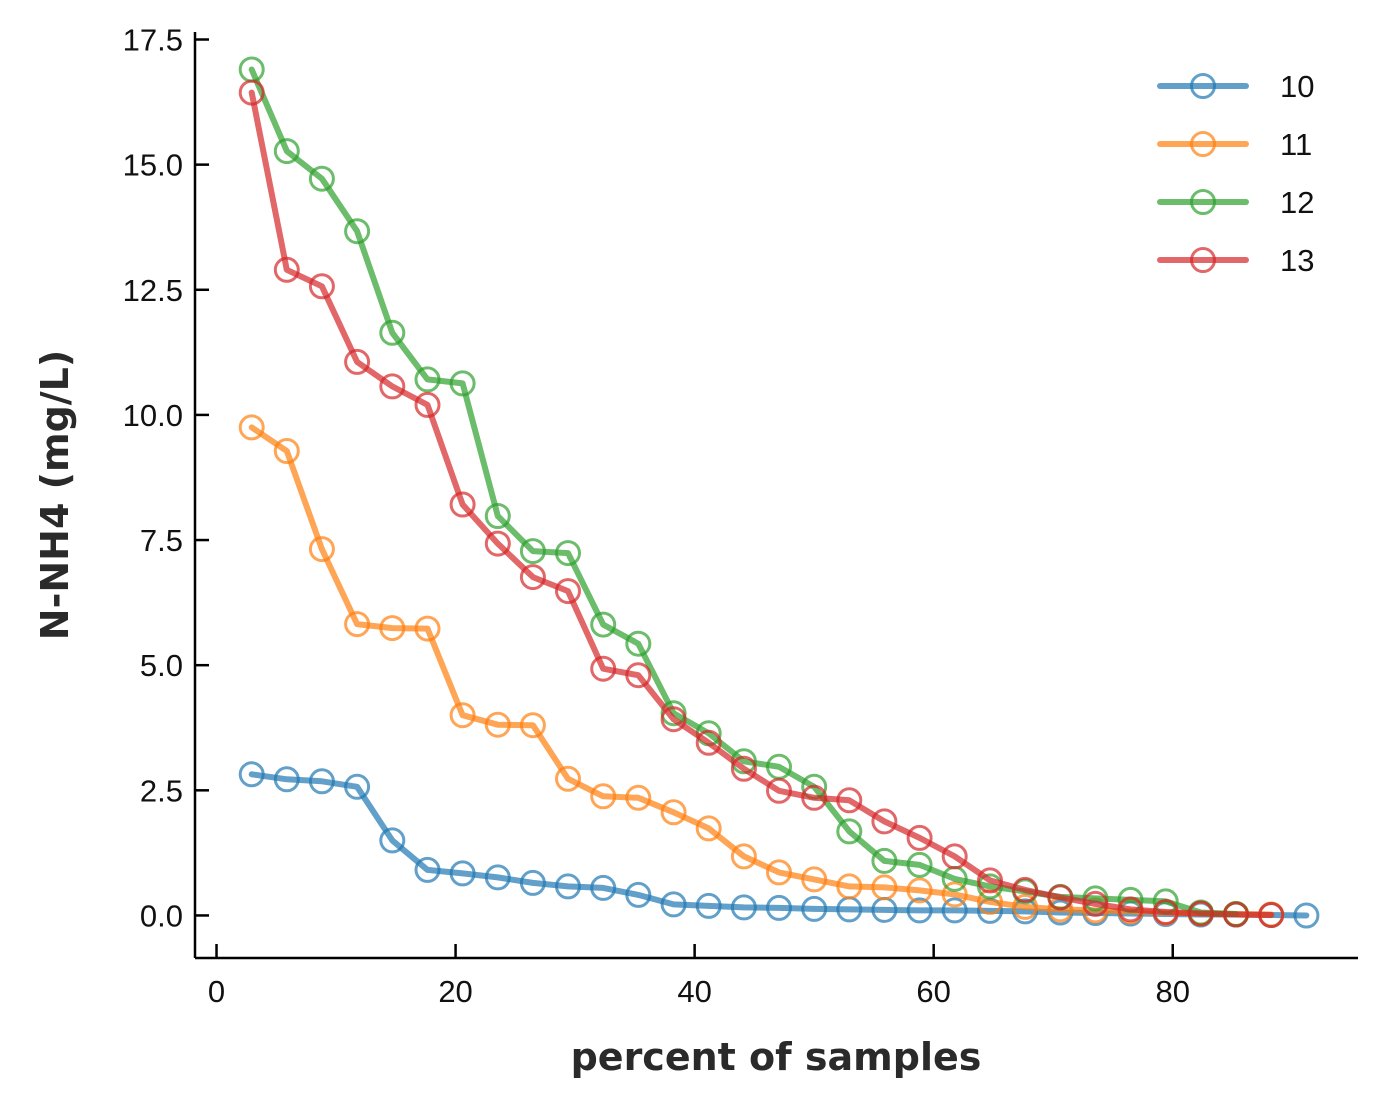 The image size is (1387, 1108). Describe the element at coordinates (1235, 260) in the screenshot. I see `legend-item: 13` at that location.